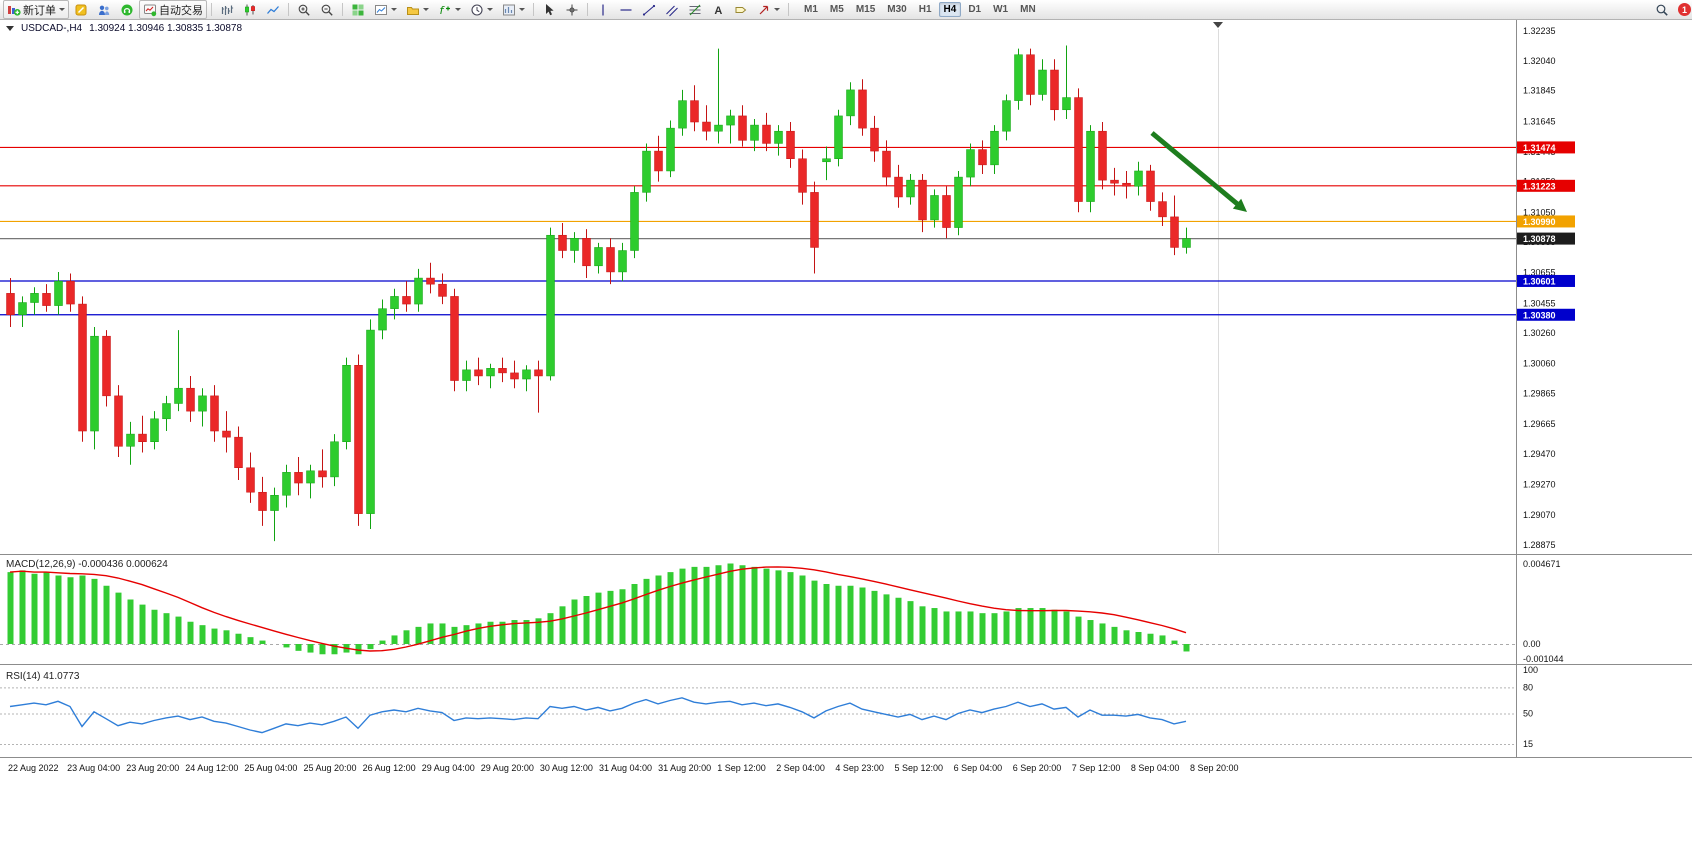 The image size is (1692, 845). I want to click on text-button: A, so click(718, 9).